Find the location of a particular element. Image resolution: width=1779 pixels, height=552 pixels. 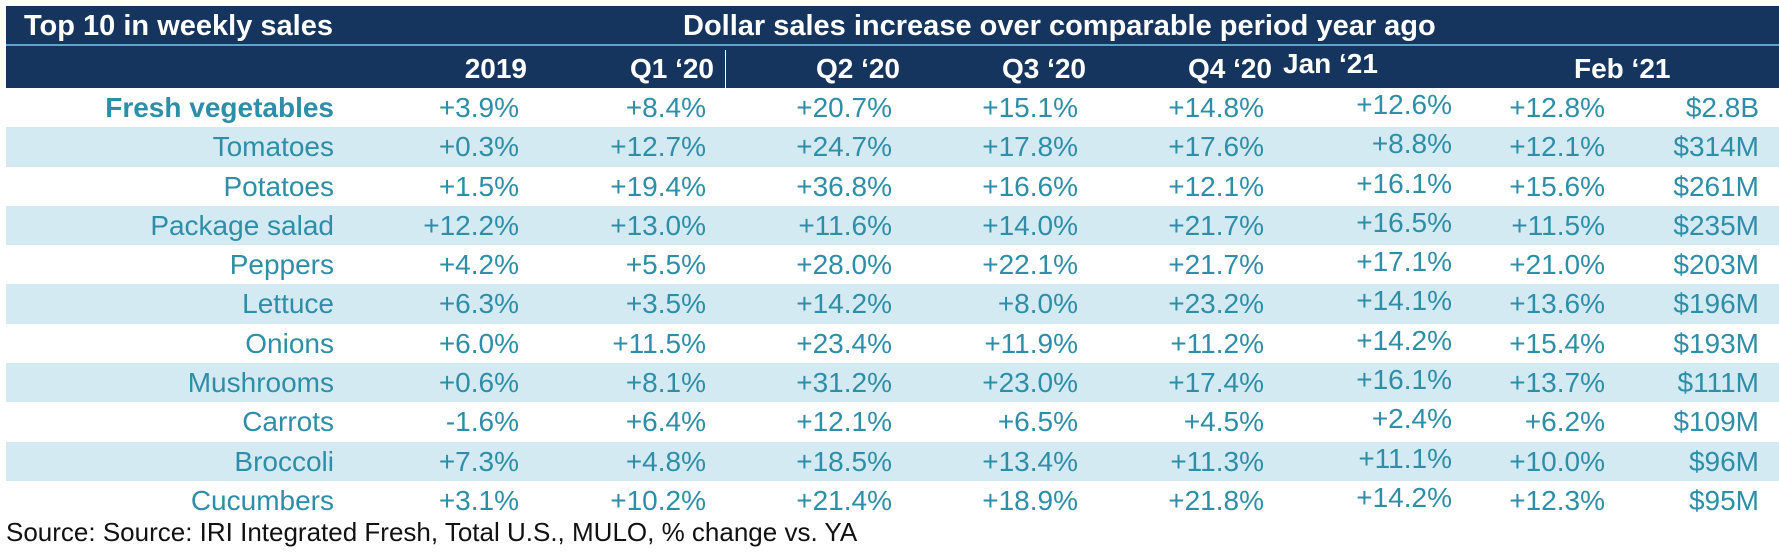

row-label: Onions is located at coordinates (289, 343).